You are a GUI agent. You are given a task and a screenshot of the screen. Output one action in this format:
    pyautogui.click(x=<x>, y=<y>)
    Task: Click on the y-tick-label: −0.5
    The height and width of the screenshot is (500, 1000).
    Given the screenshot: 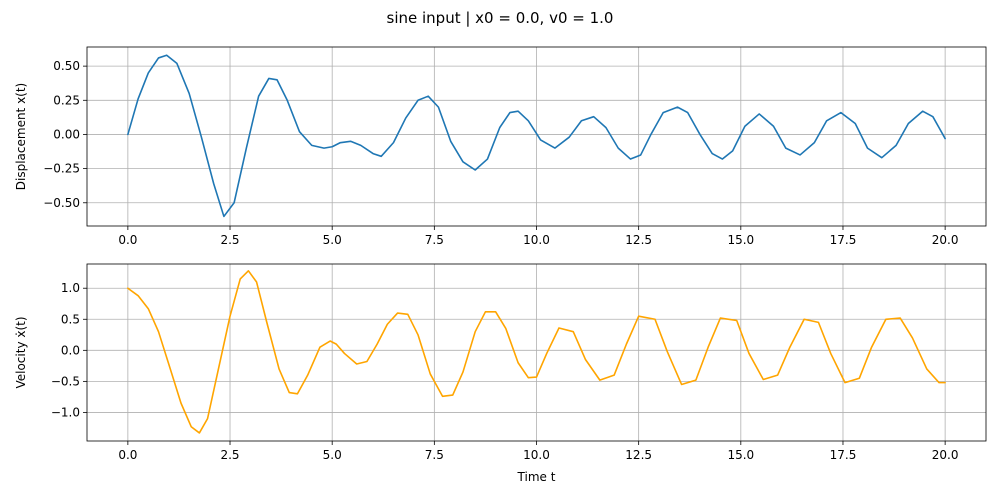 What is the action you would take?
    pyautogui.click(x=65, y=381)
    